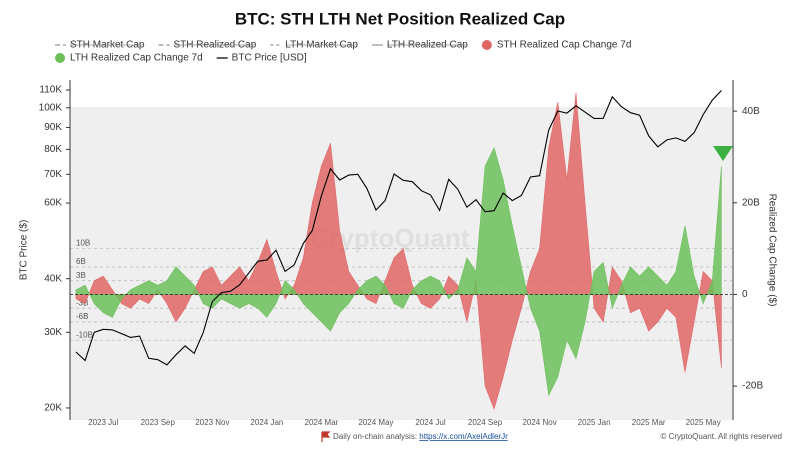 This screenshot has width=800, height=450. What do you see at coordinates (81, 275) in the screenshot?
I see `reference-label: 3B` at bounding box center [81, 275].